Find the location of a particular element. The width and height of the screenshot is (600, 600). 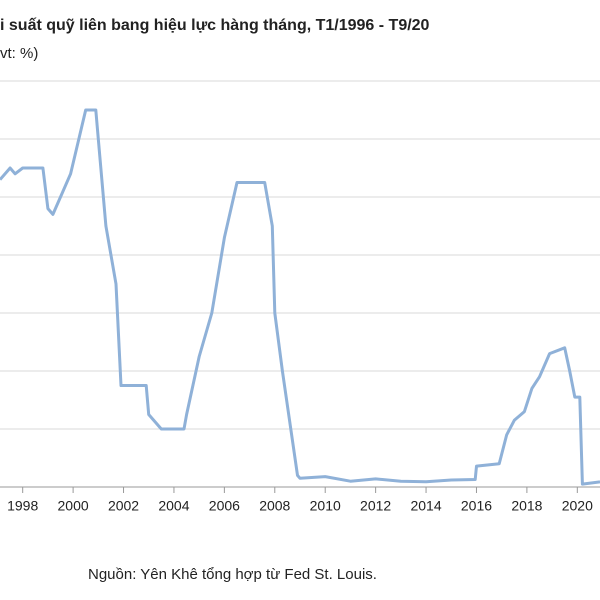

x-tick-label: 2010 is located at coordinates (325, 506).